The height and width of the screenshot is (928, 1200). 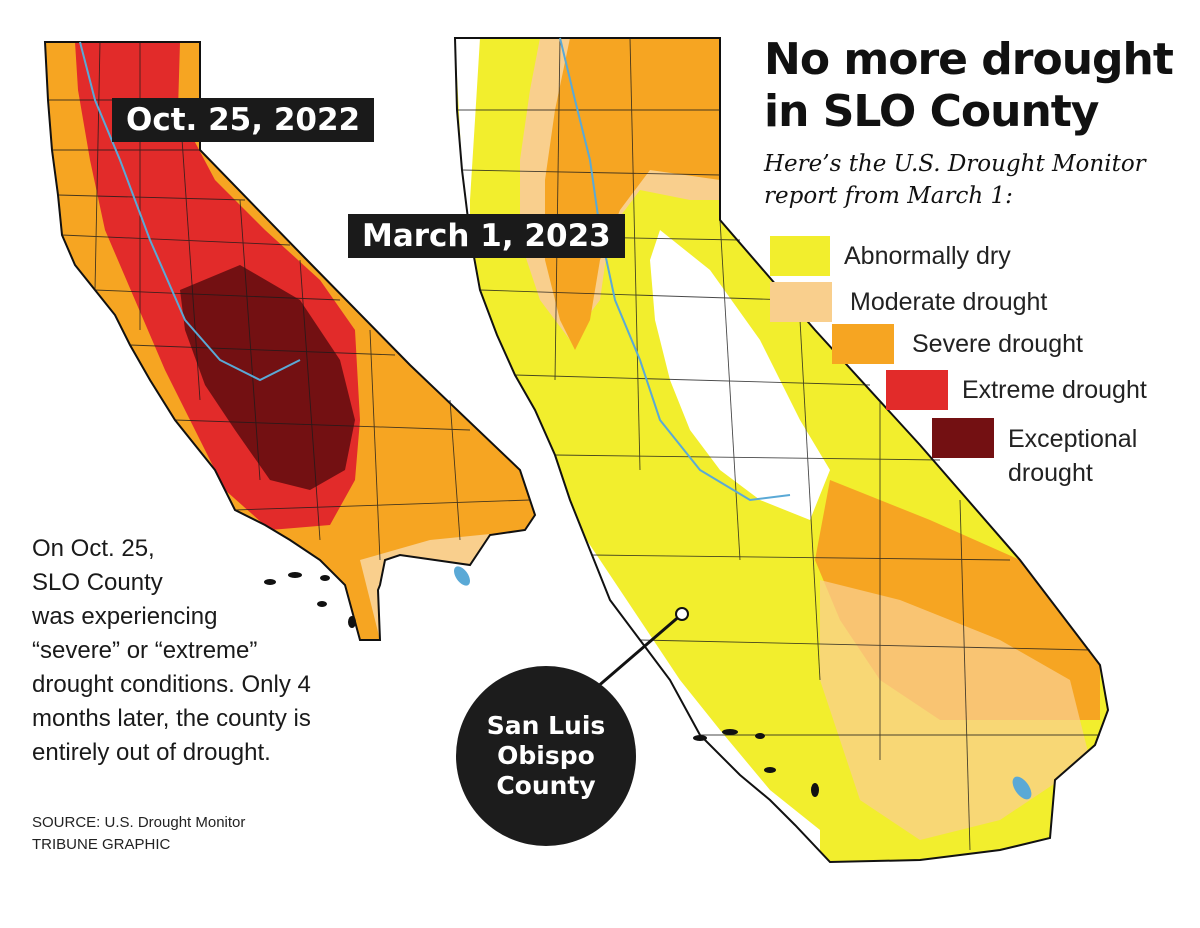 I want to click on no-drought-central-valley, so click(x=740, y=375).